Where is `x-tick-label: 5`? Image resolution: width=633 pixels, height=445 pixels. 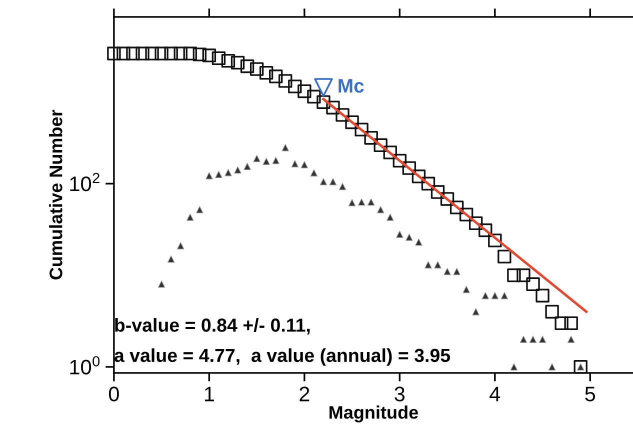 x-tick-label: 5 is located at coordinates (590, 394).